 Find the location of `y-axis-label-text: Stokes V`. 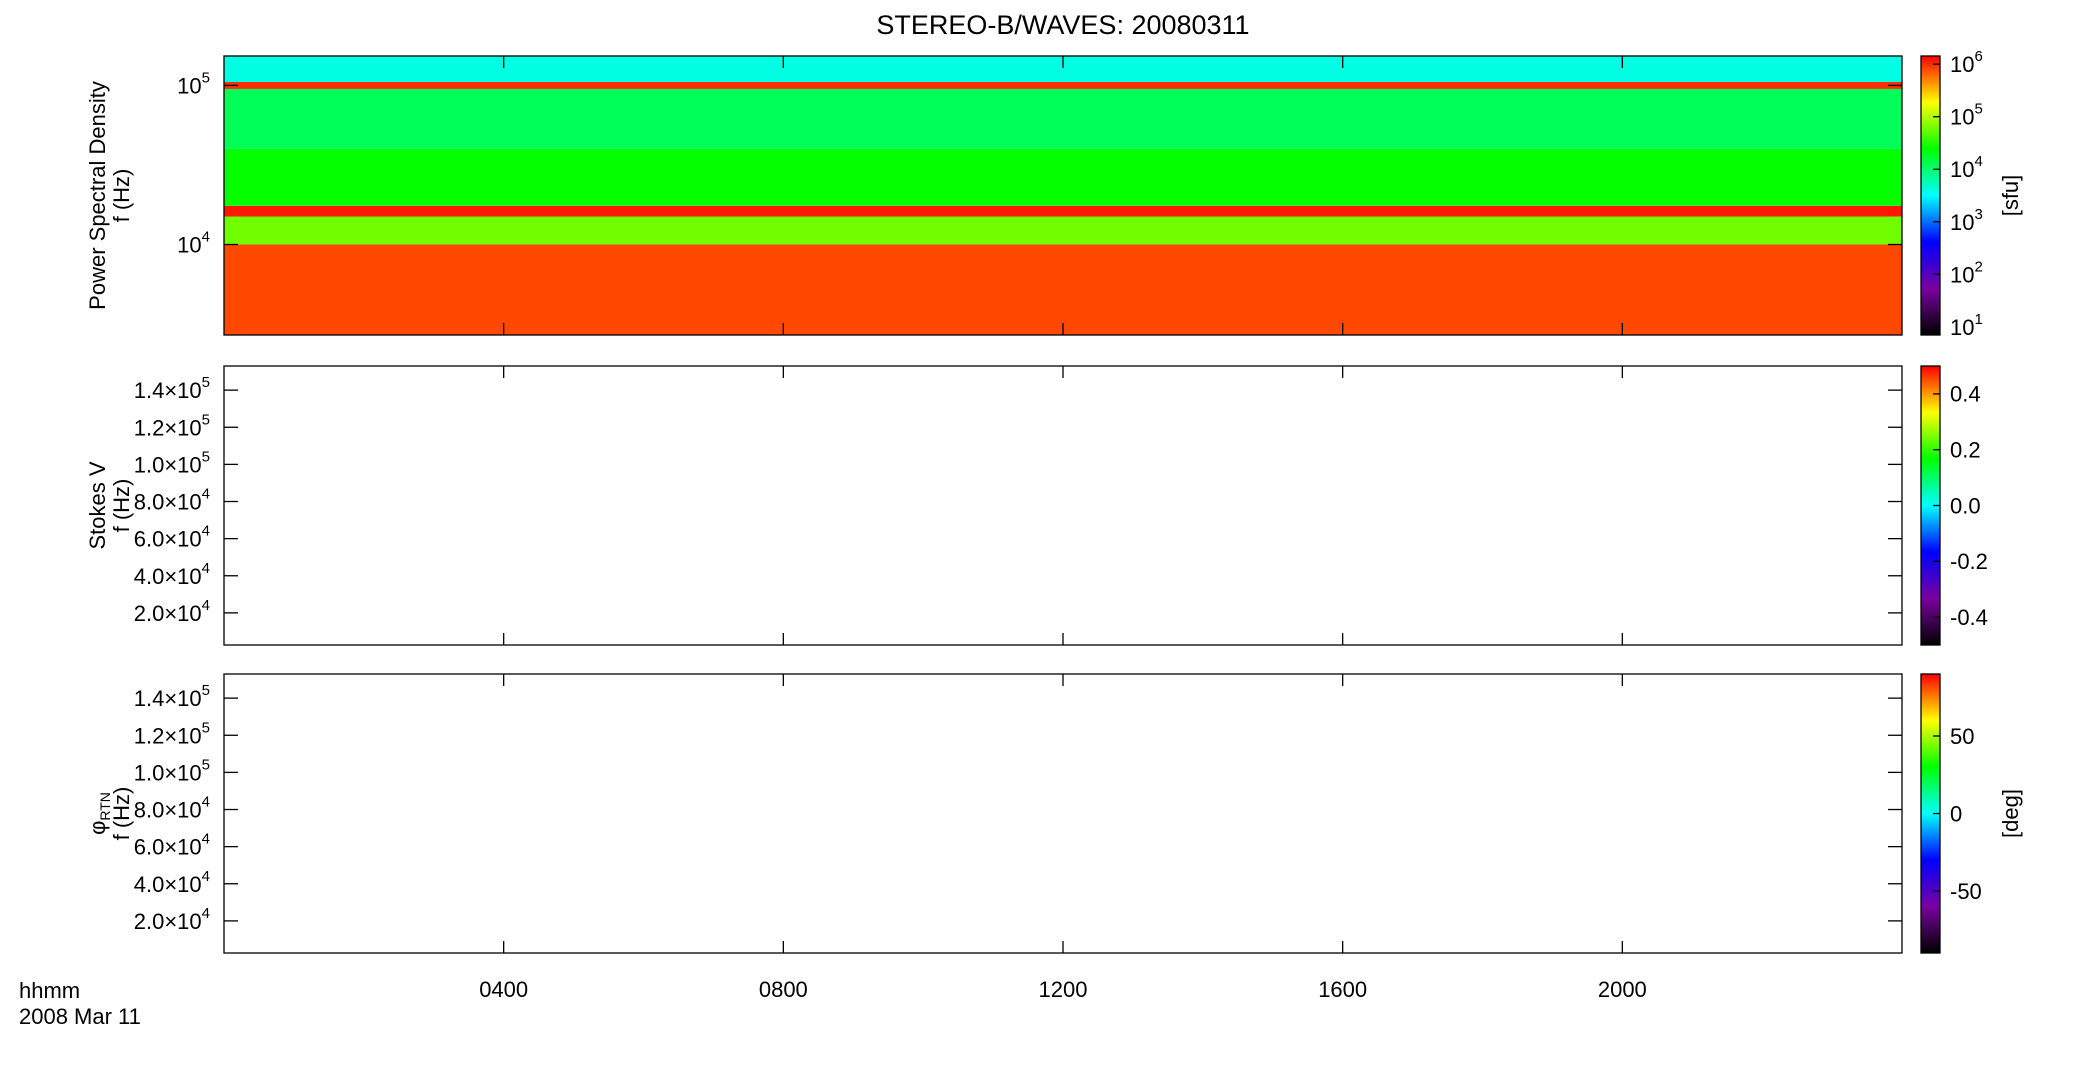

y-axis-label-text: Stokes V is located at coordinates (97, 505).